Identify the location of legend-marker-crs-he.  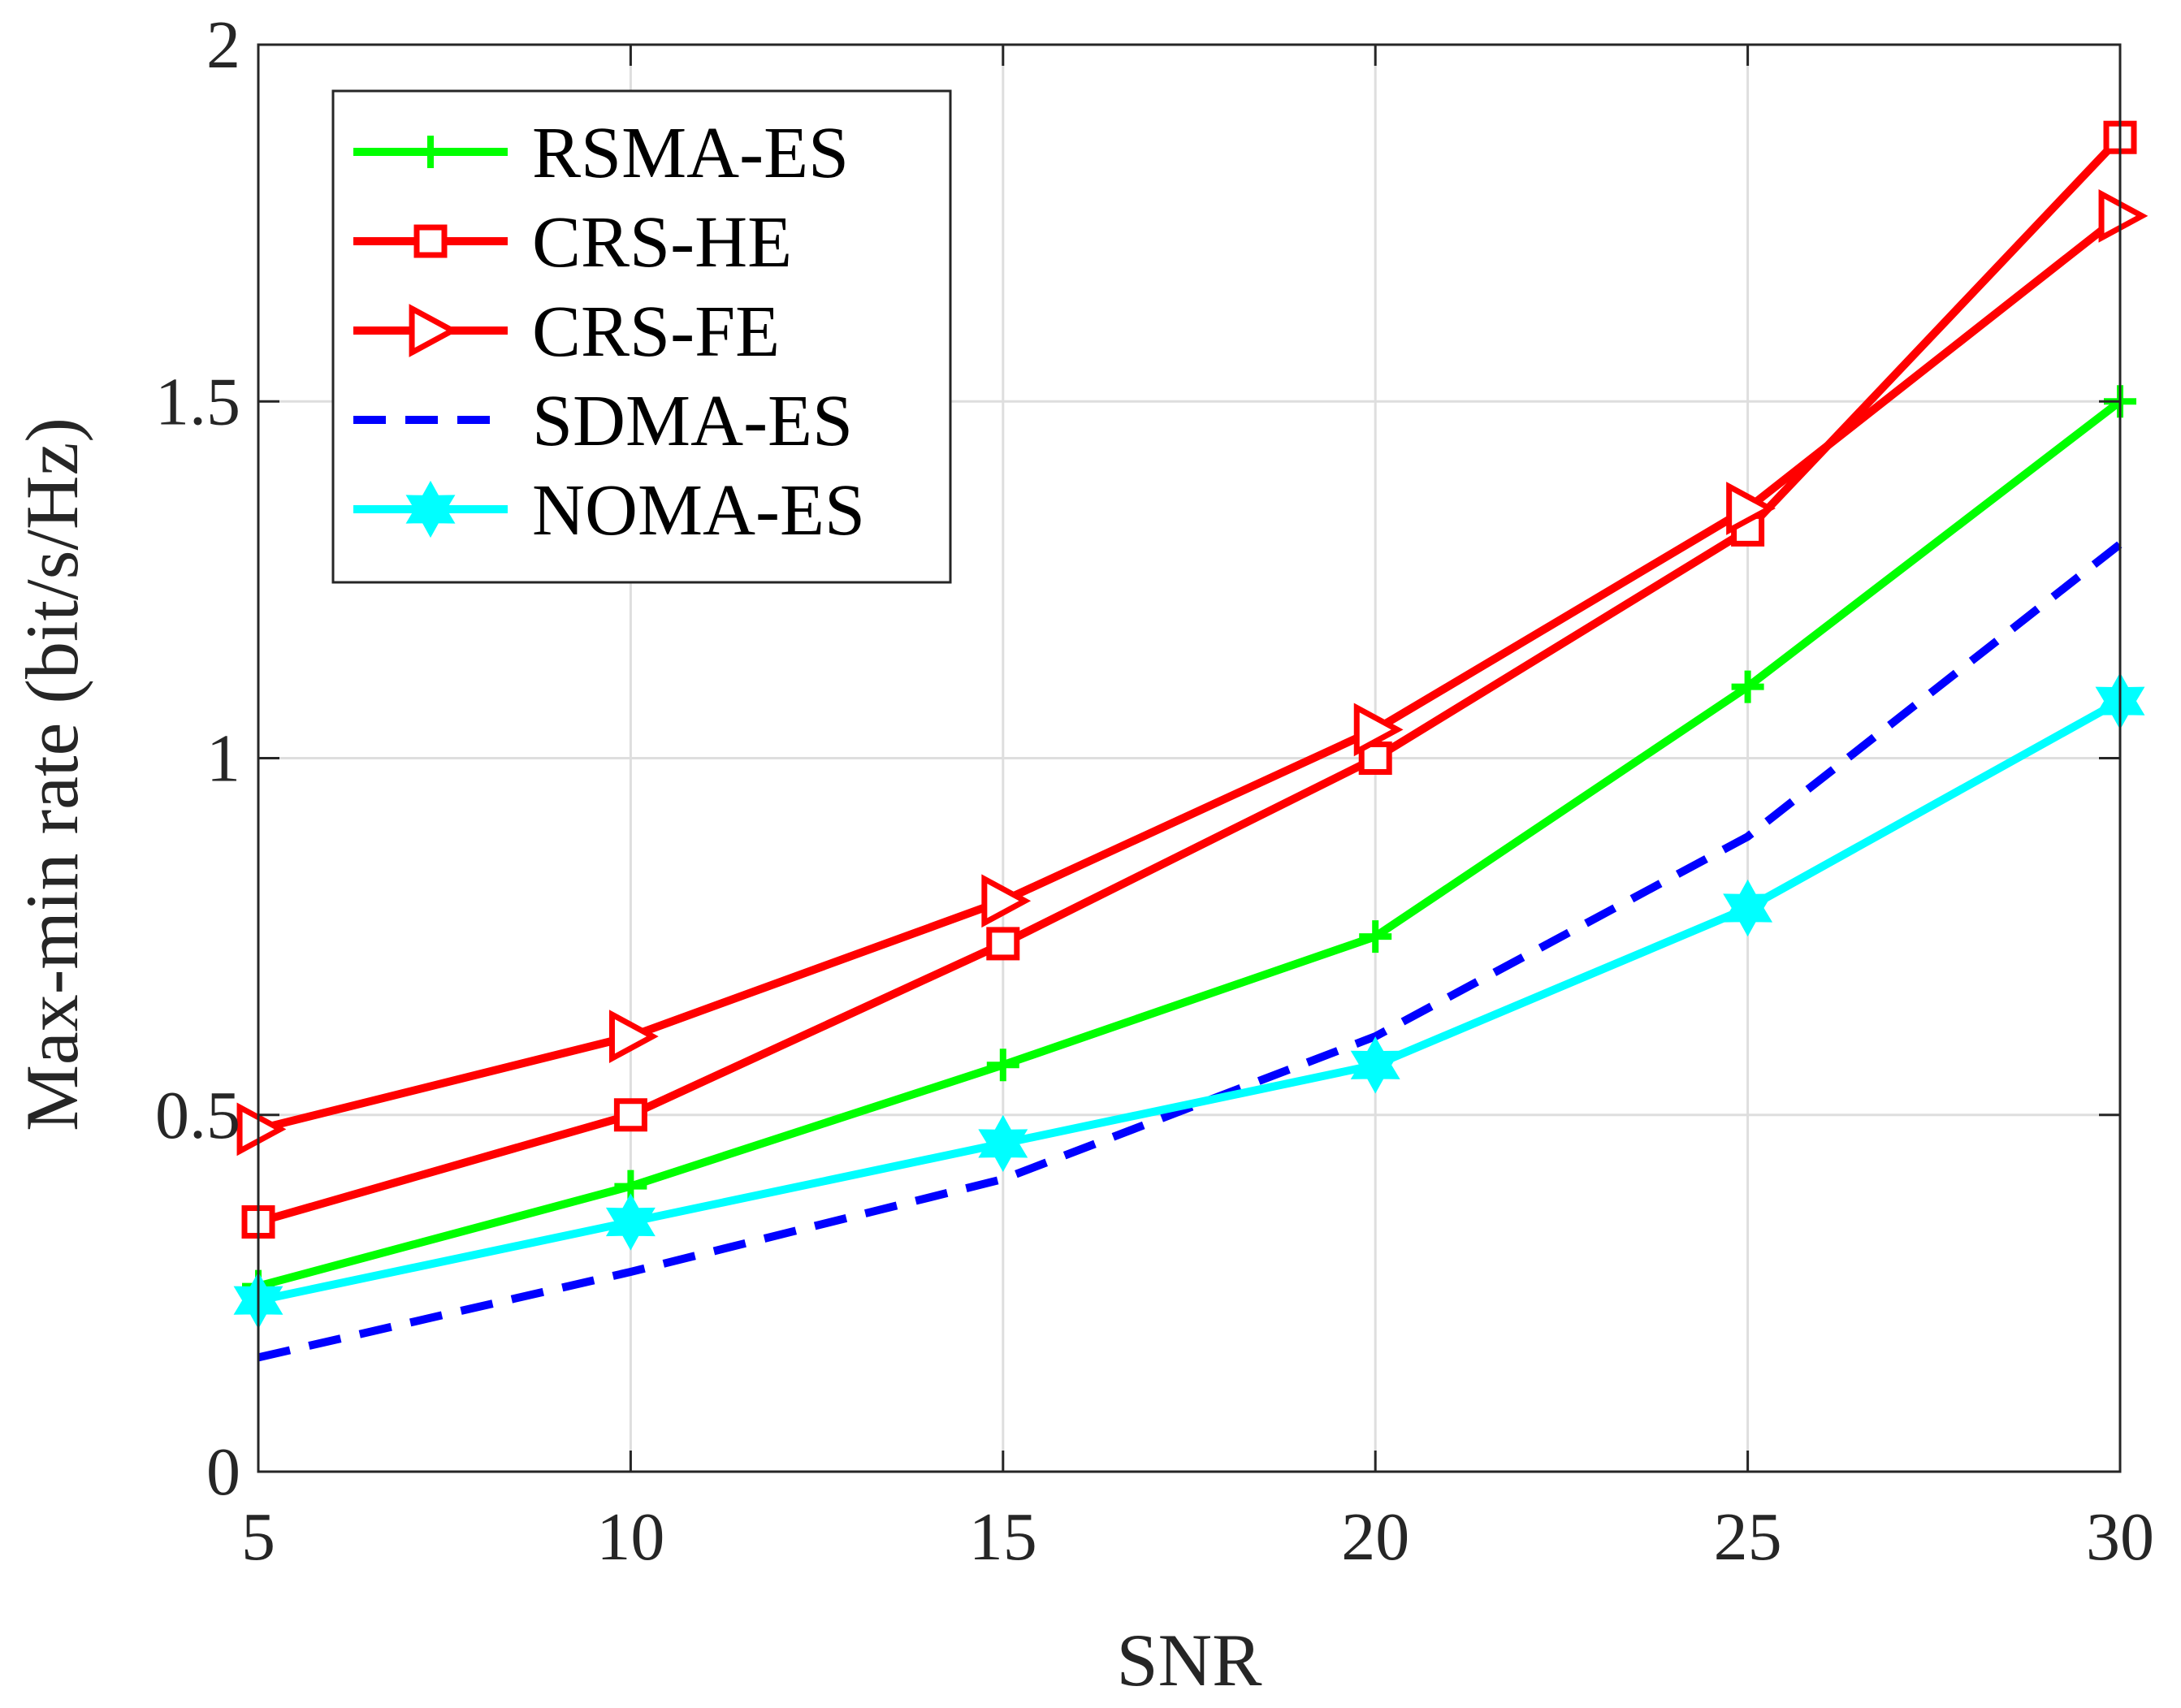
(431, 241).